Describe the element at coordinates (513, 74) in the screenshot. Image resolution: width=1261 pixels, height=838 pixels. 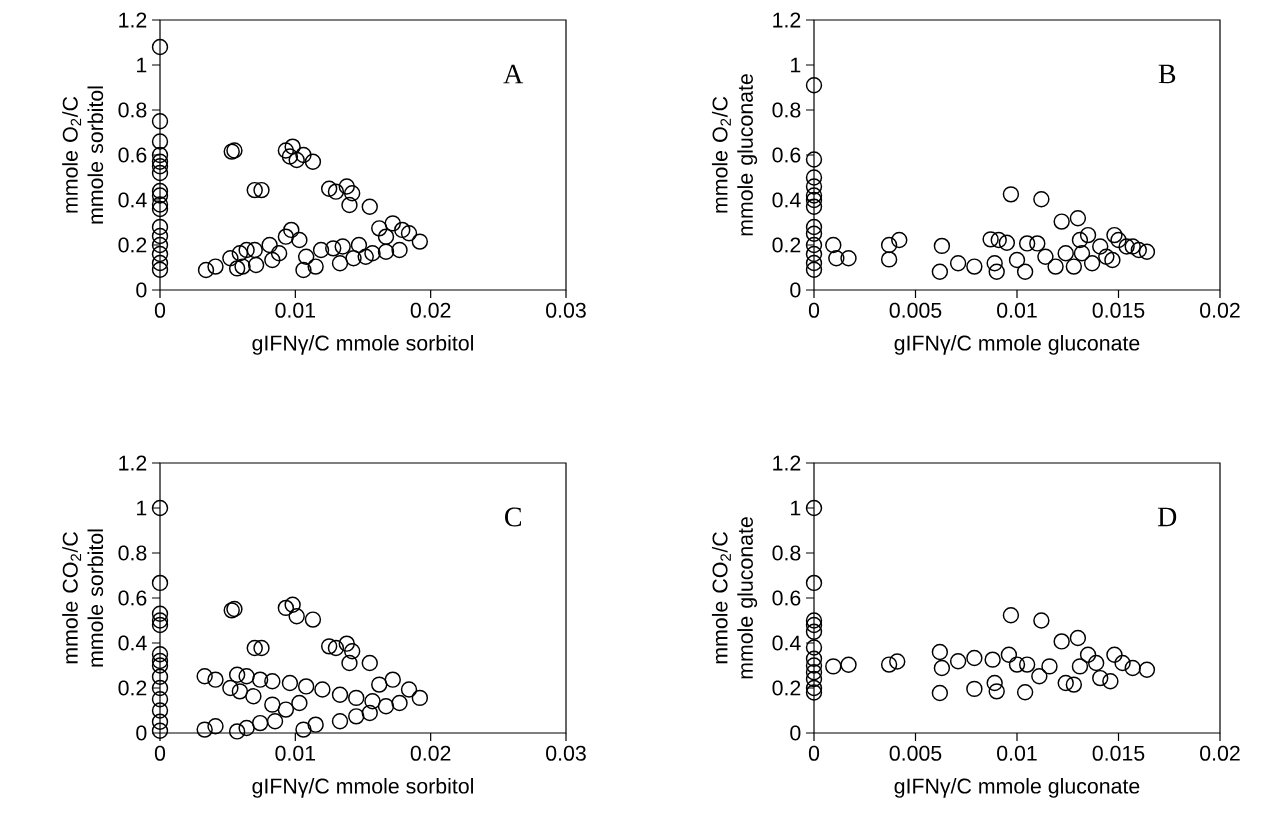
I see `annotation: A` at that location.